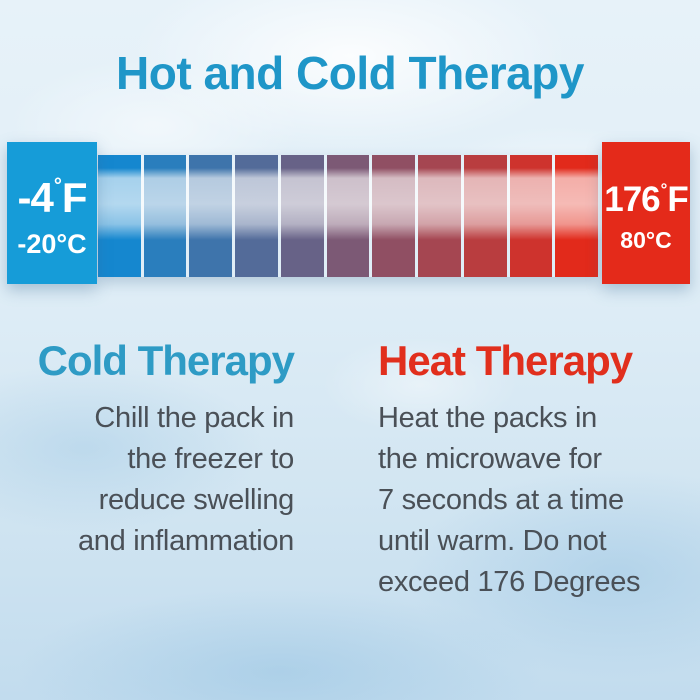 This screenshot has height=700, width=700. I want to click on body-line: Heat the packs in, so click(487, 418).